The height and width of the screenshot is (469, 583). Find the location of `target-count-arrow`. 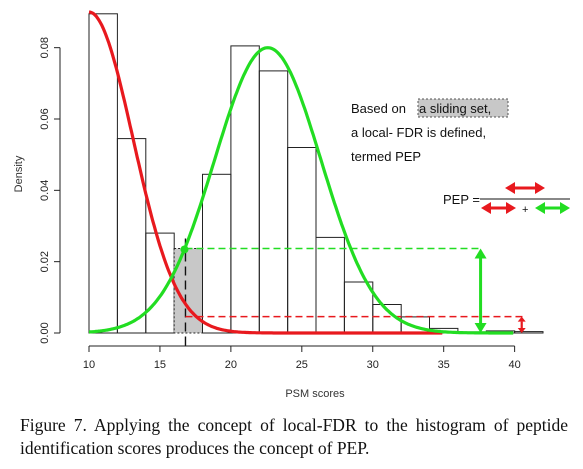

target-count-arrow is located at coordinates (480, 290).